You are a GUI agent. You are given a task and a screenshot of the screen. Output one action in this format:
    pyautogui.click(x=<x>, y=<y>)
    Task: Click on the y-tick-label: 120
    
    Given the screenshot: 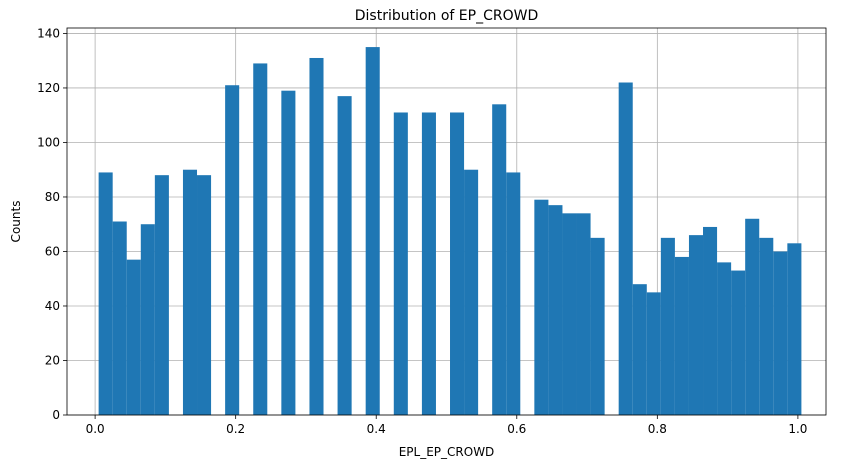 What is the action you would take?
    pyautogui.click(x=48, y=88)
    